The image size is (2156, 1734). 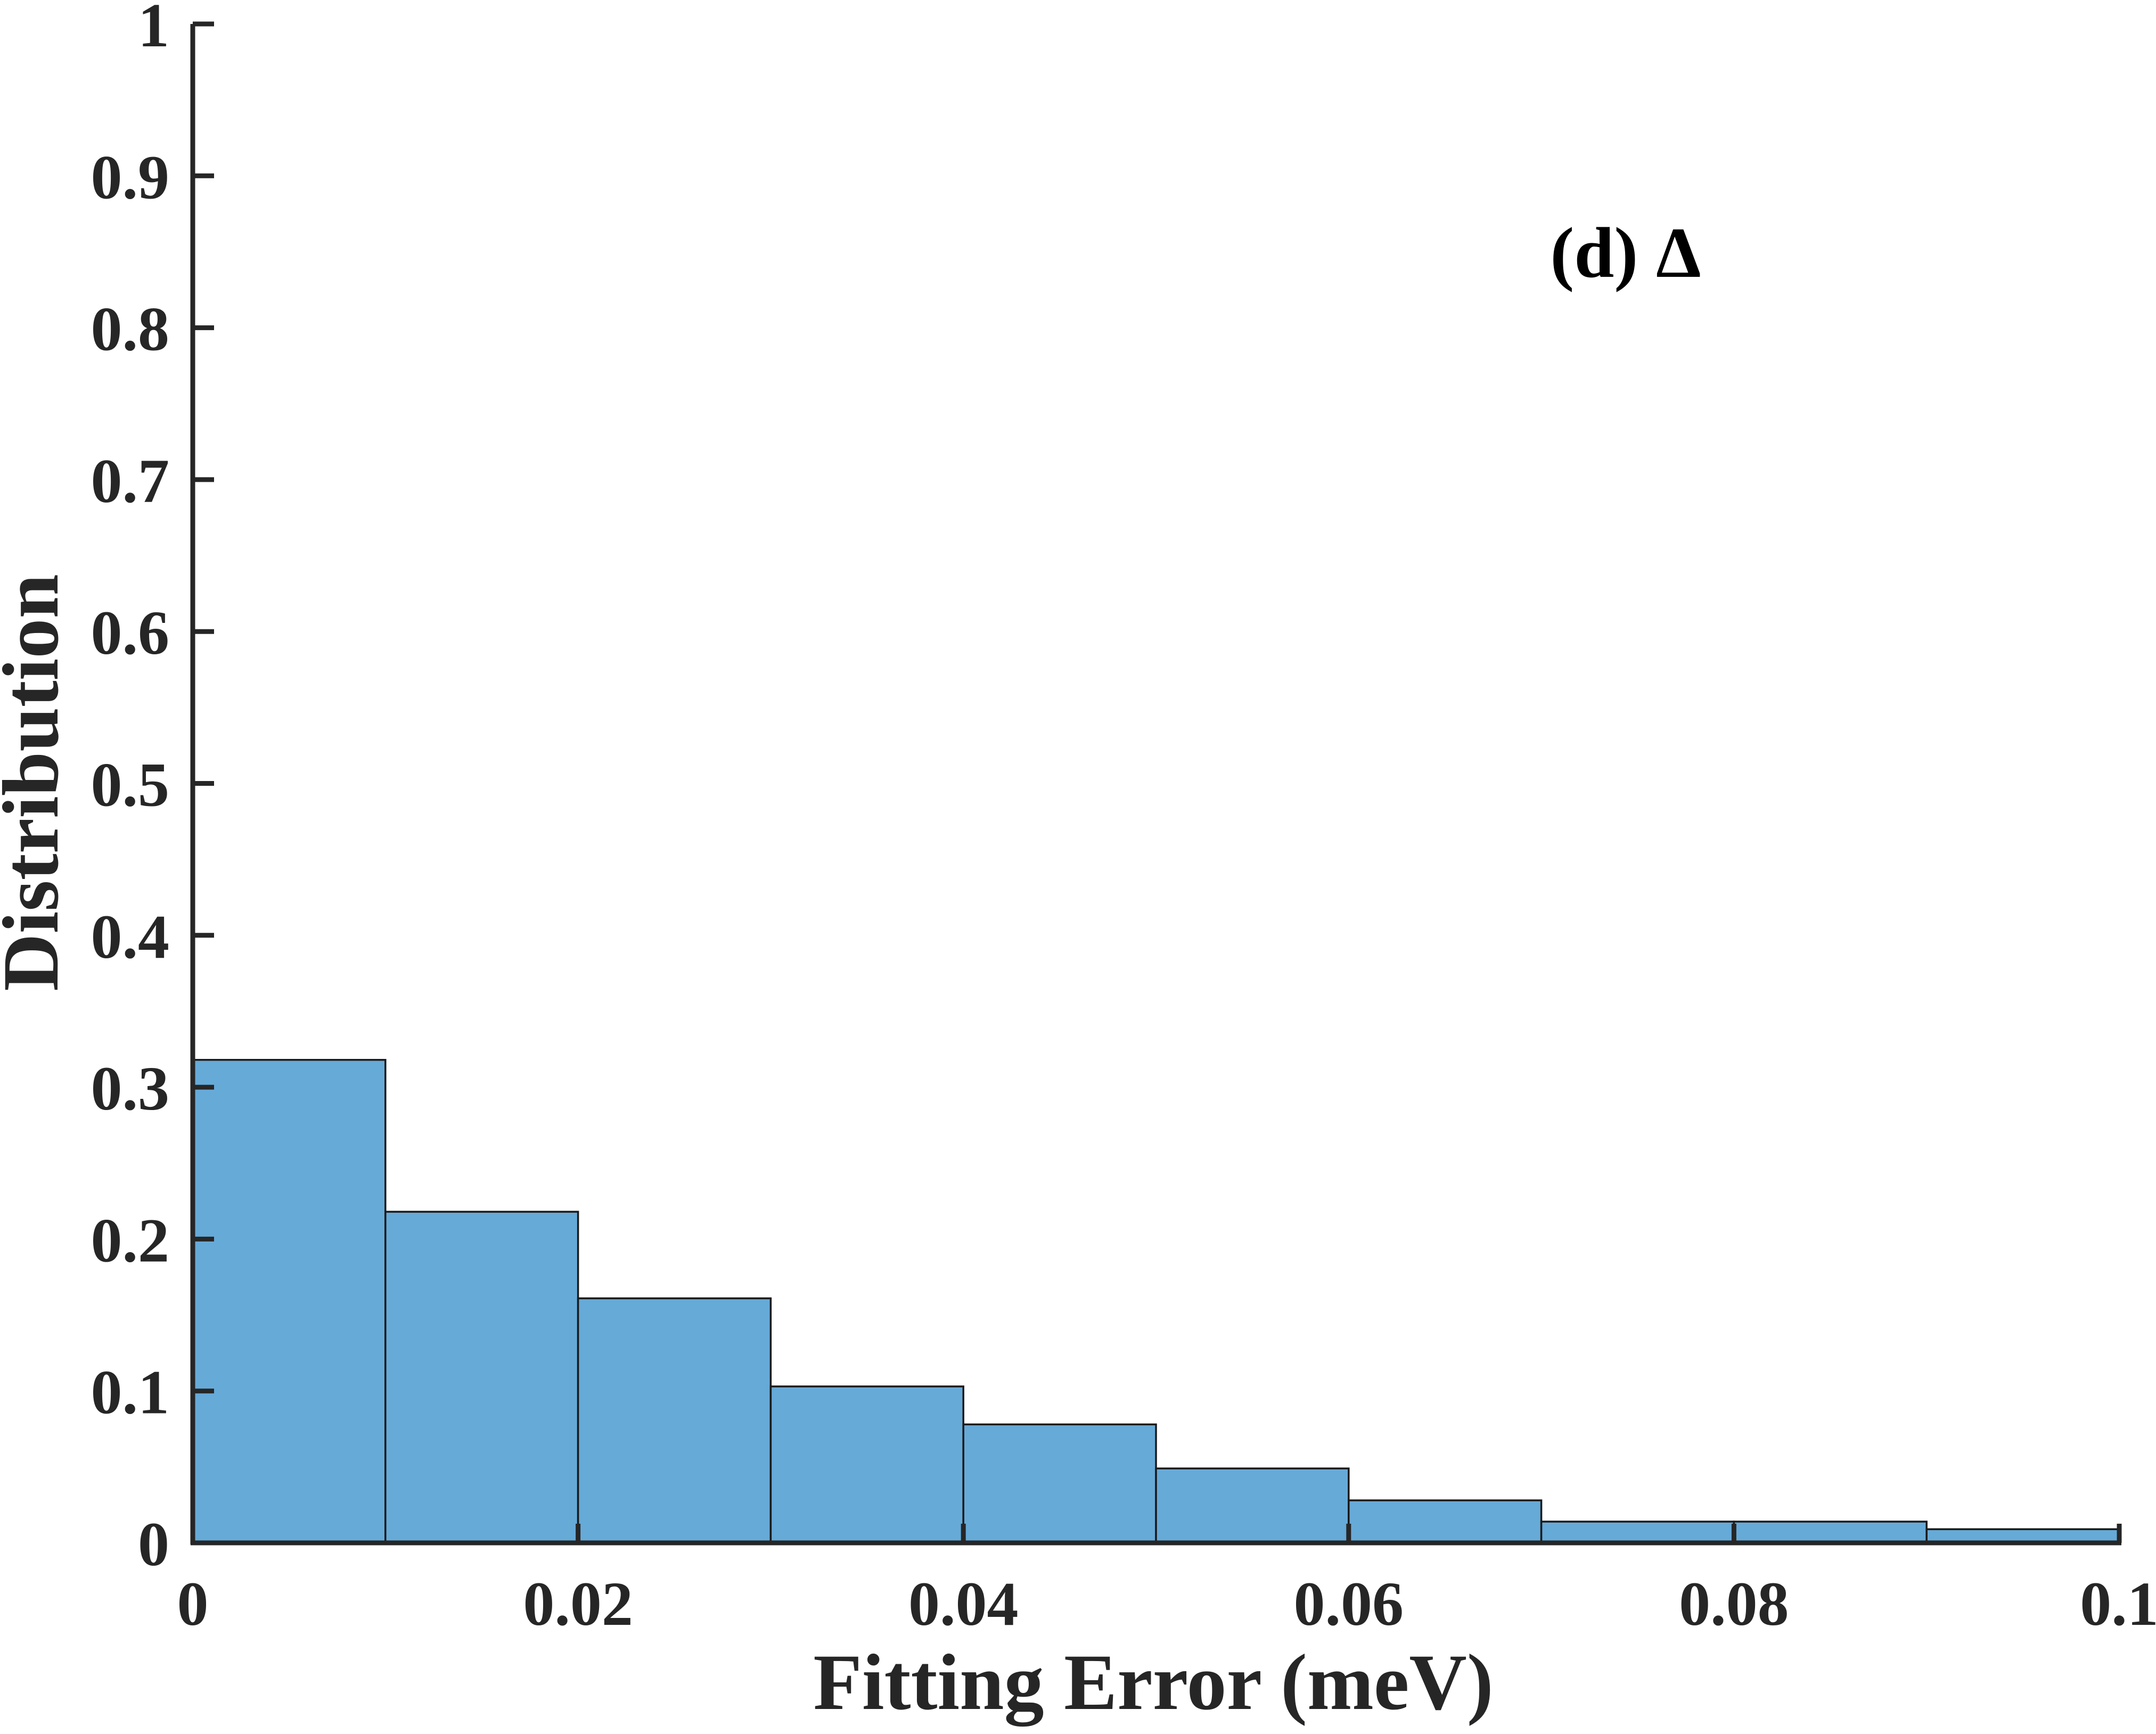 I want to click on x-tick-label: 0, so click(x=193, y=1604).